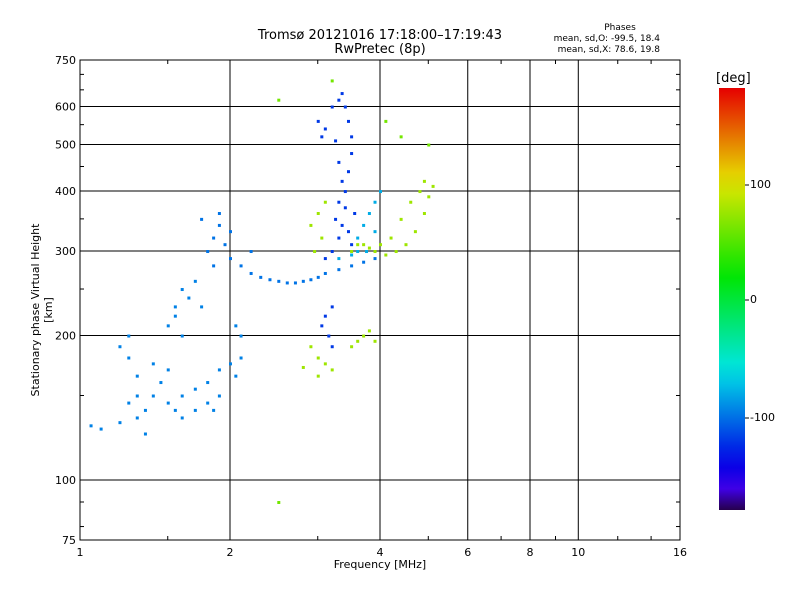  What do you see at coordinates (69, 540) in the screenshot?
I see `y-tick-label: 75` at bounding box center [69, 540].